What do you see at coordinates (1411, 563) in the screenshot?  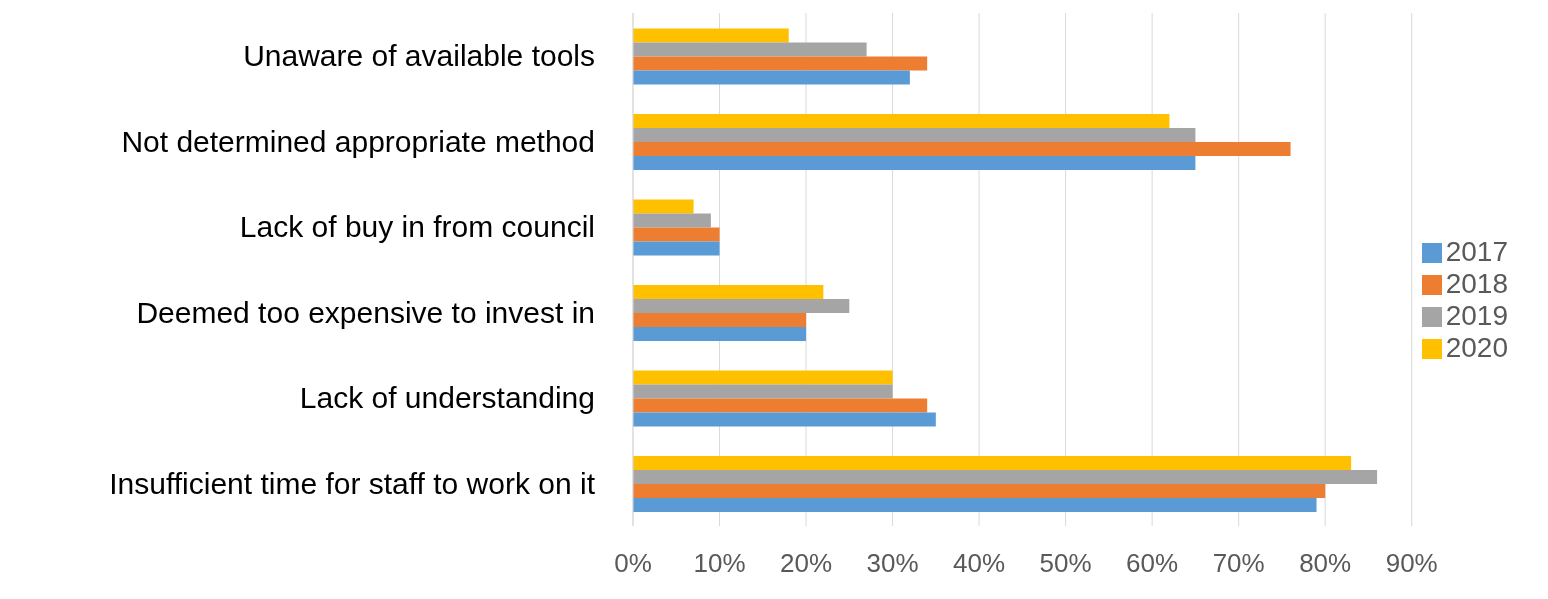 I see `x-tick-label: 90%` at bounding box center [1411, 563].